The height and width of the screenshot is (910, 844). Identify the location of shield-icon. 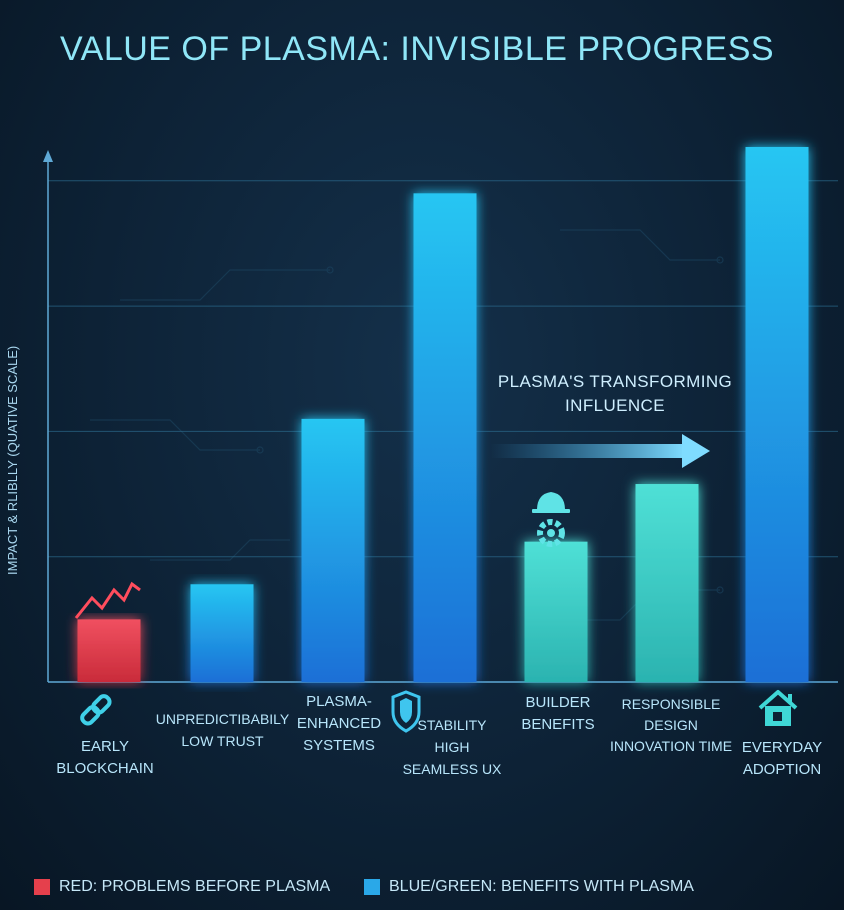
(406, 711).